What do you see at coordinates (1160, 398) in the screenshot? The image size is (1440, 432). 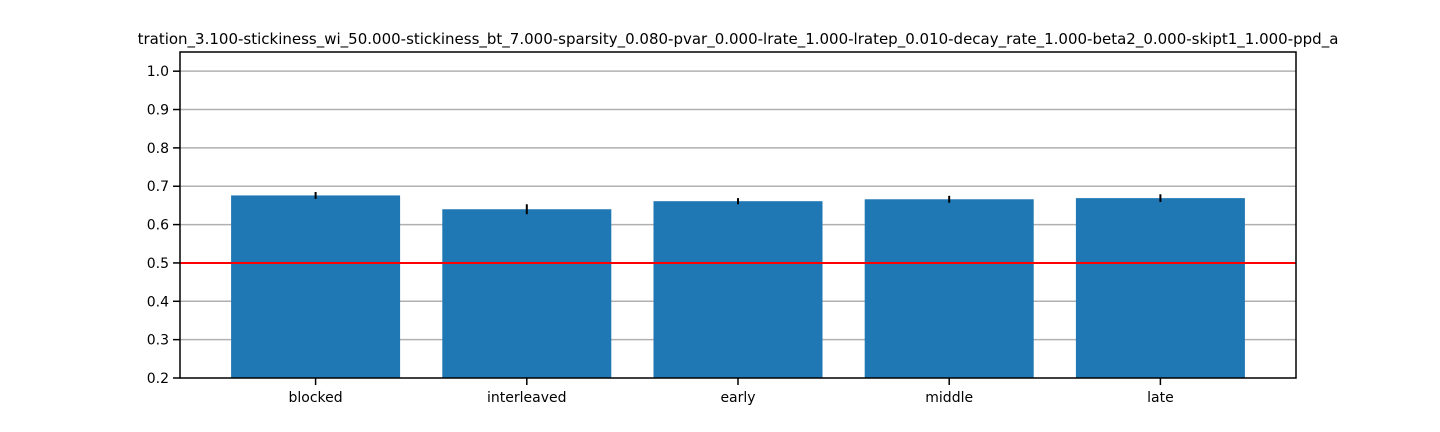 I see `x-tick-label-late: late` at bounding box center [1160, 398].